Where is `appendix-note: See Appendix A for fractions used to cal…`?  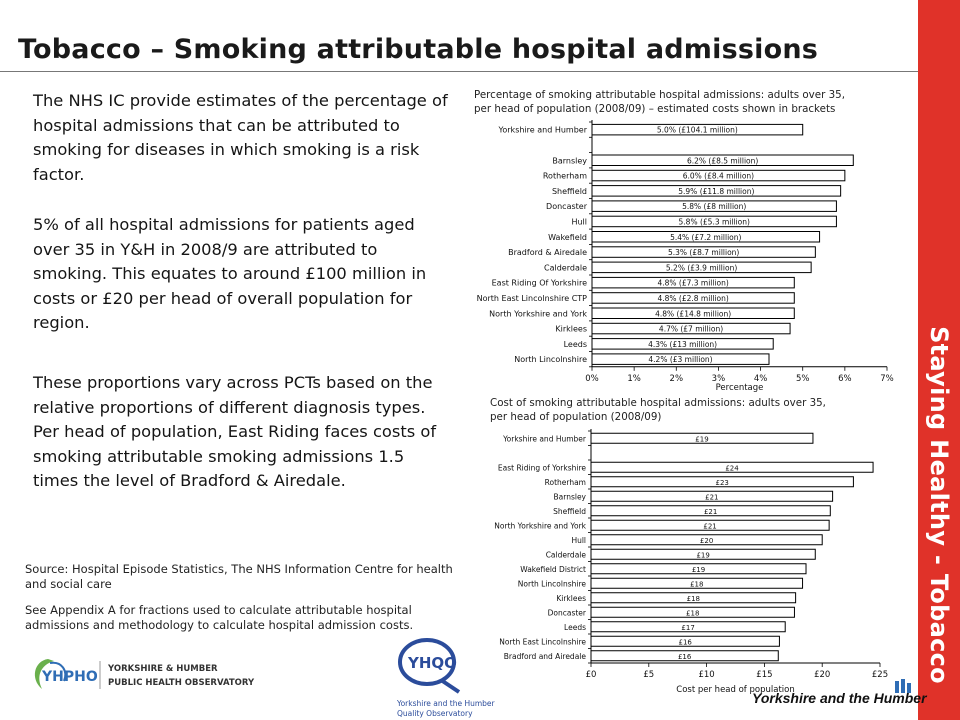 appendix-note: See Appendix A for fractions used to cal… is located at coordinates (219, 617).